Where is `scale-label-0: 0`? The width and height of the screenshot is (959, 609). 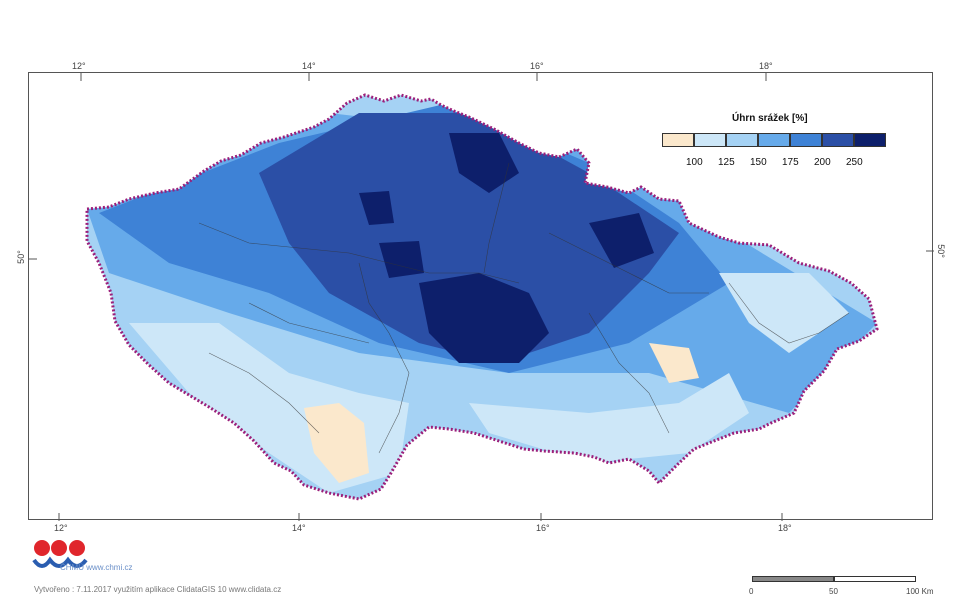
scale-label-0: 0 is located at coordinates (751, 591).